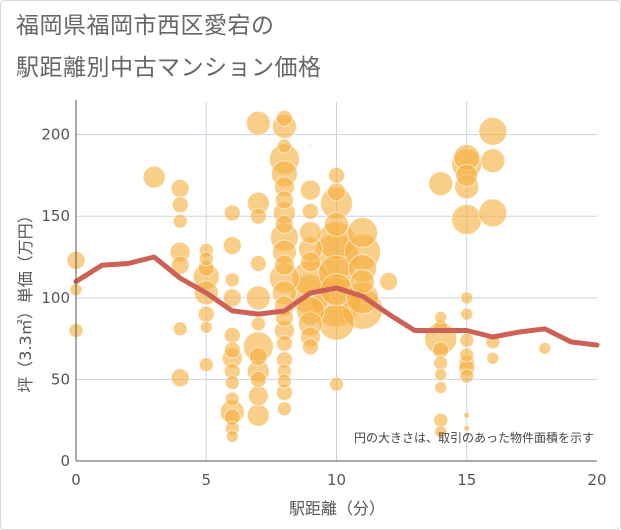  What do you see at coordinates (55, 216) in the screenshot?
I see `y-tick-label: 150` at bounding box center [55, 216].